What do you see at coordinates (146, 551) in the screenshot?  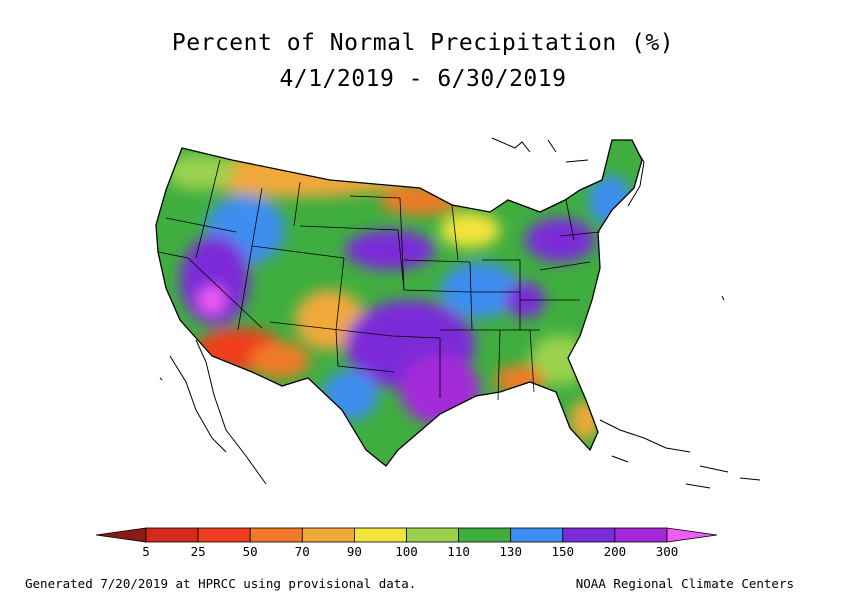 I see `legend-tick-label: 5` at bounding box center [146, 551].